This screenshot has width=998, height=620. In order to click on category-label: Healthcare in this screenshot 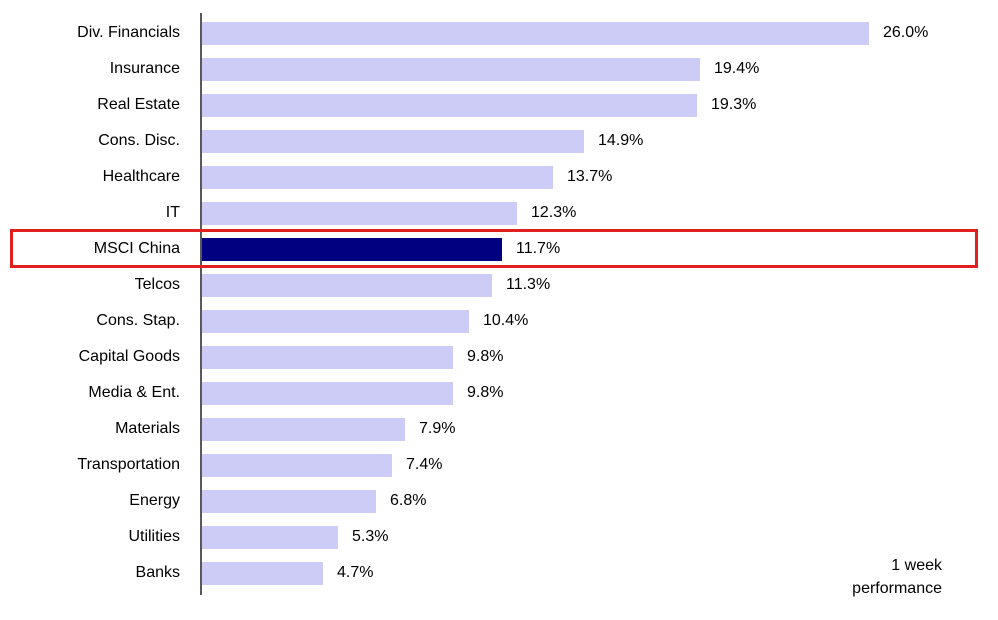, I will do `click(141, 176)`.